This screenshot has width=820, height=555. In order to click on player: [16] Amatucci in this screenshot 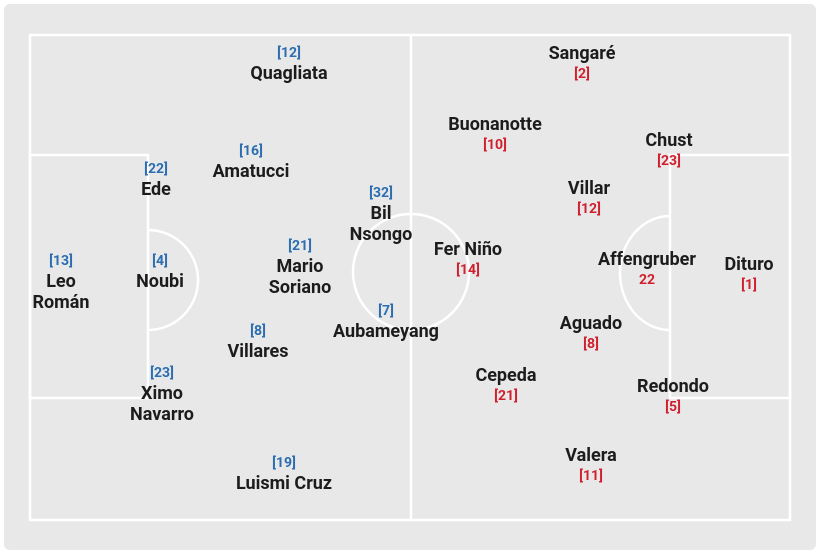, I will do `click(251, 161)`.